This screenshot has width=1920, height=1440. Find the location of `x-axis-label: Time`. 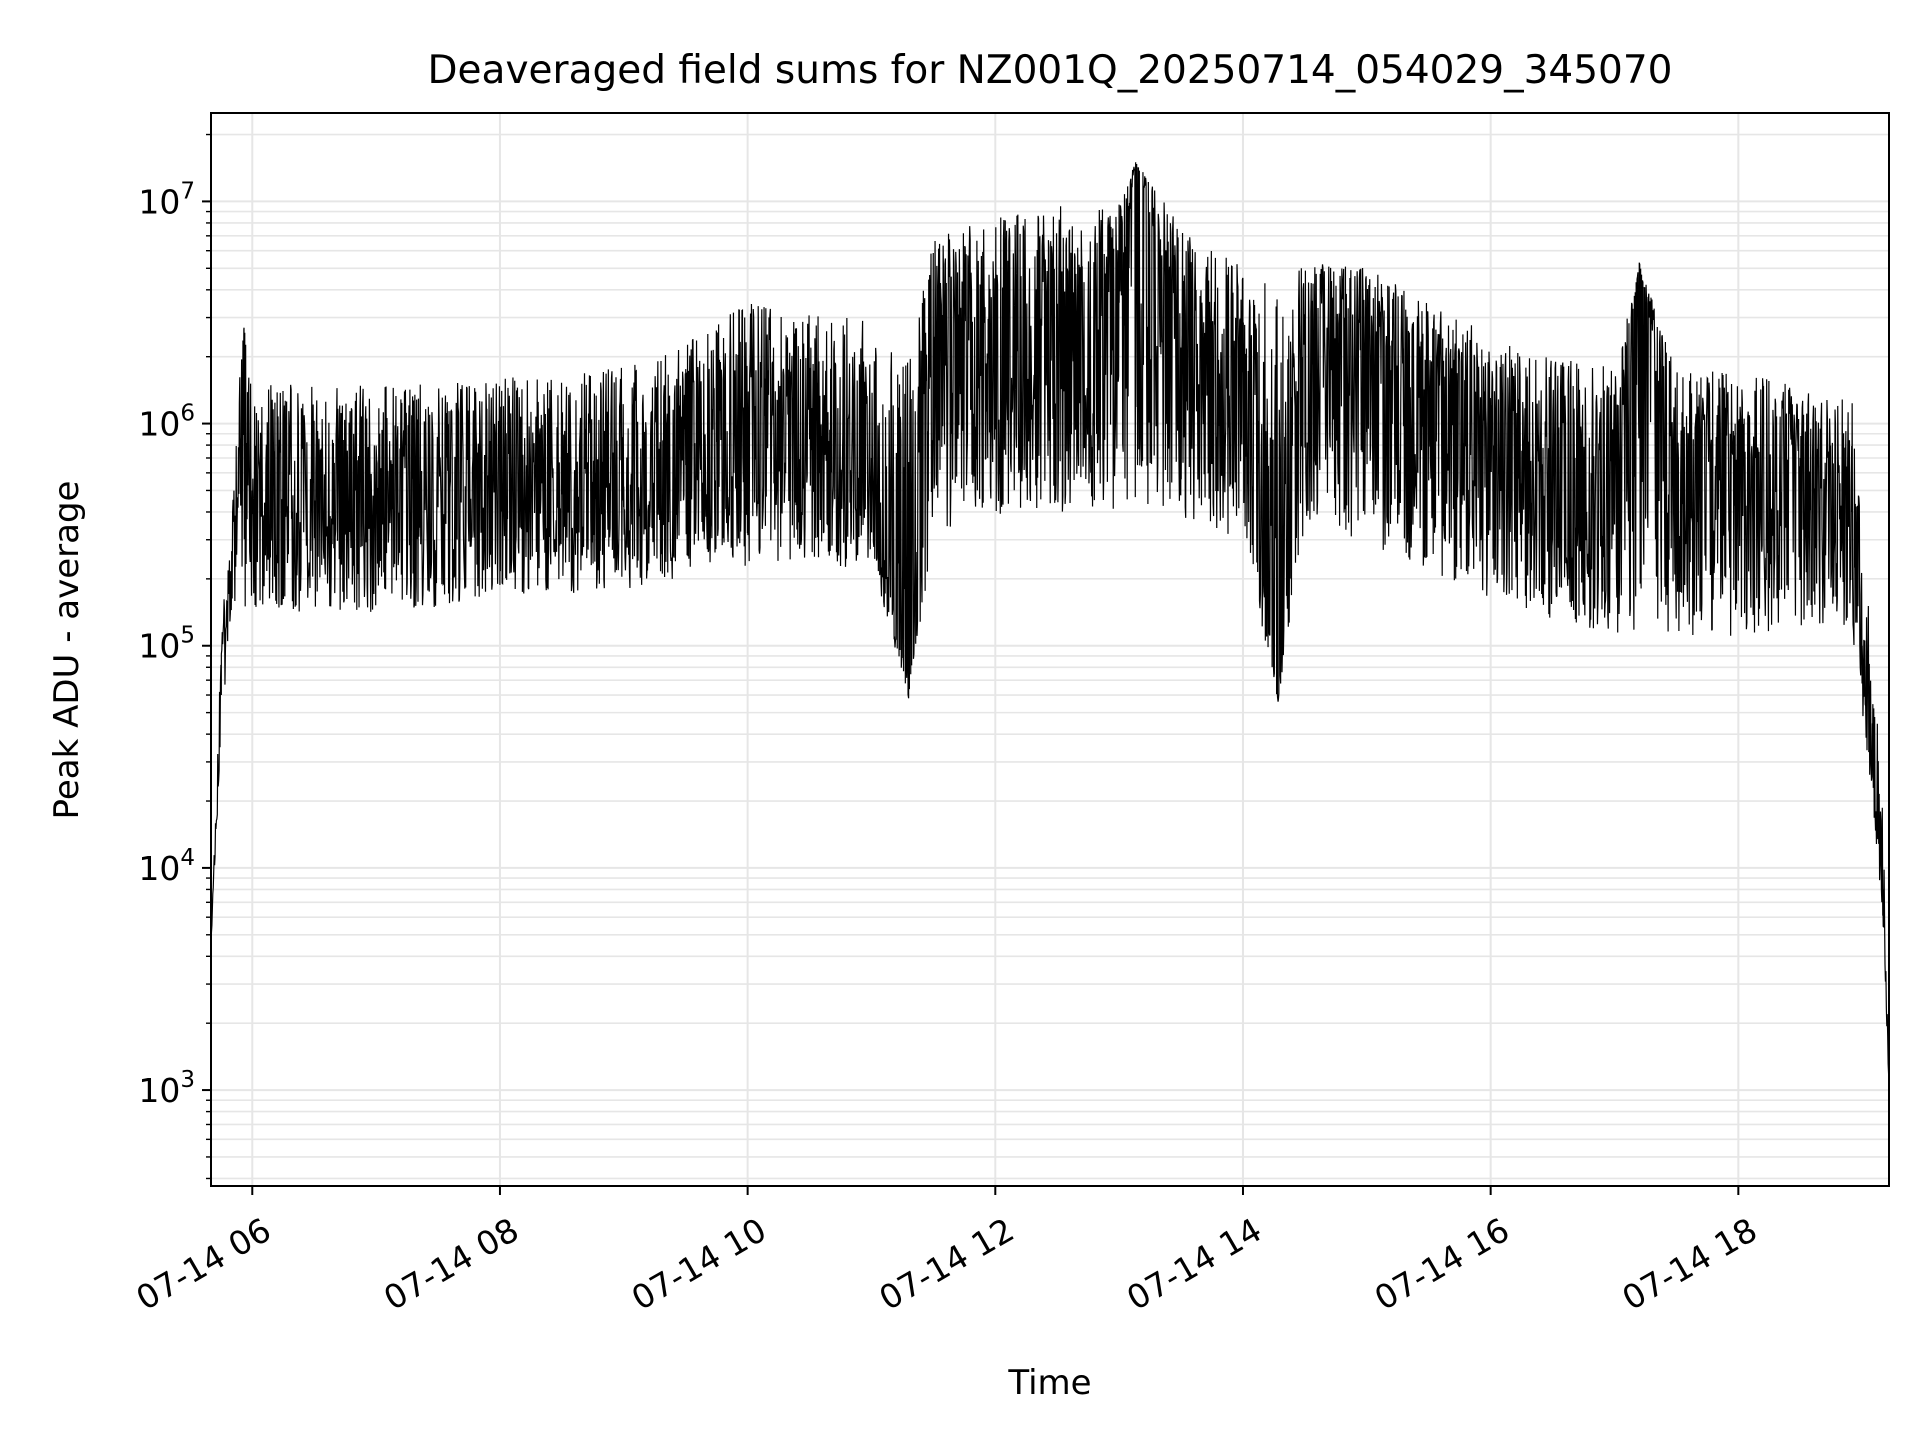

x-axis-label: Time is located at coordinates (1049, 1383).